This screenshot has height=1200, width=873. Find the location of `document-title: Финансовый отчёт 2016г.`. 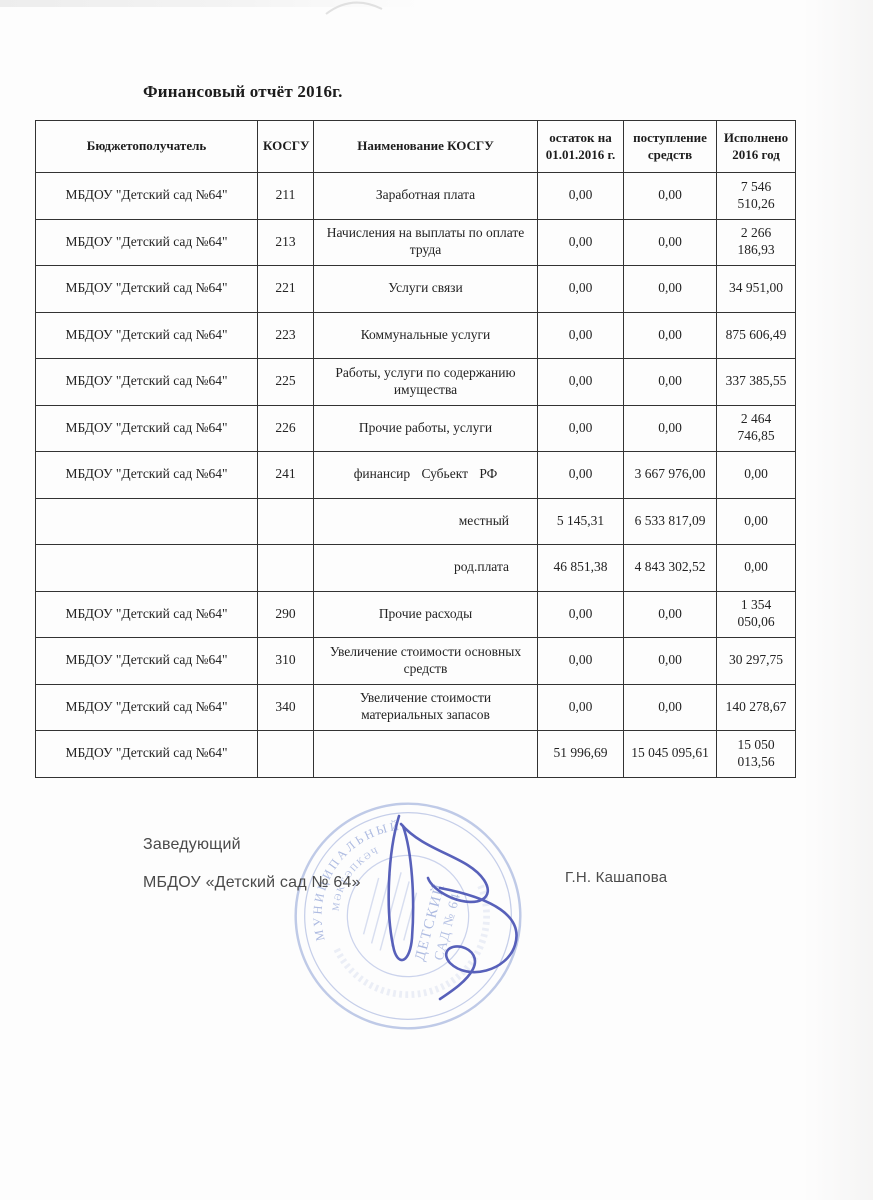

document-title: Финансовый отчёт 2016г. is located at coordinates (243, 91).